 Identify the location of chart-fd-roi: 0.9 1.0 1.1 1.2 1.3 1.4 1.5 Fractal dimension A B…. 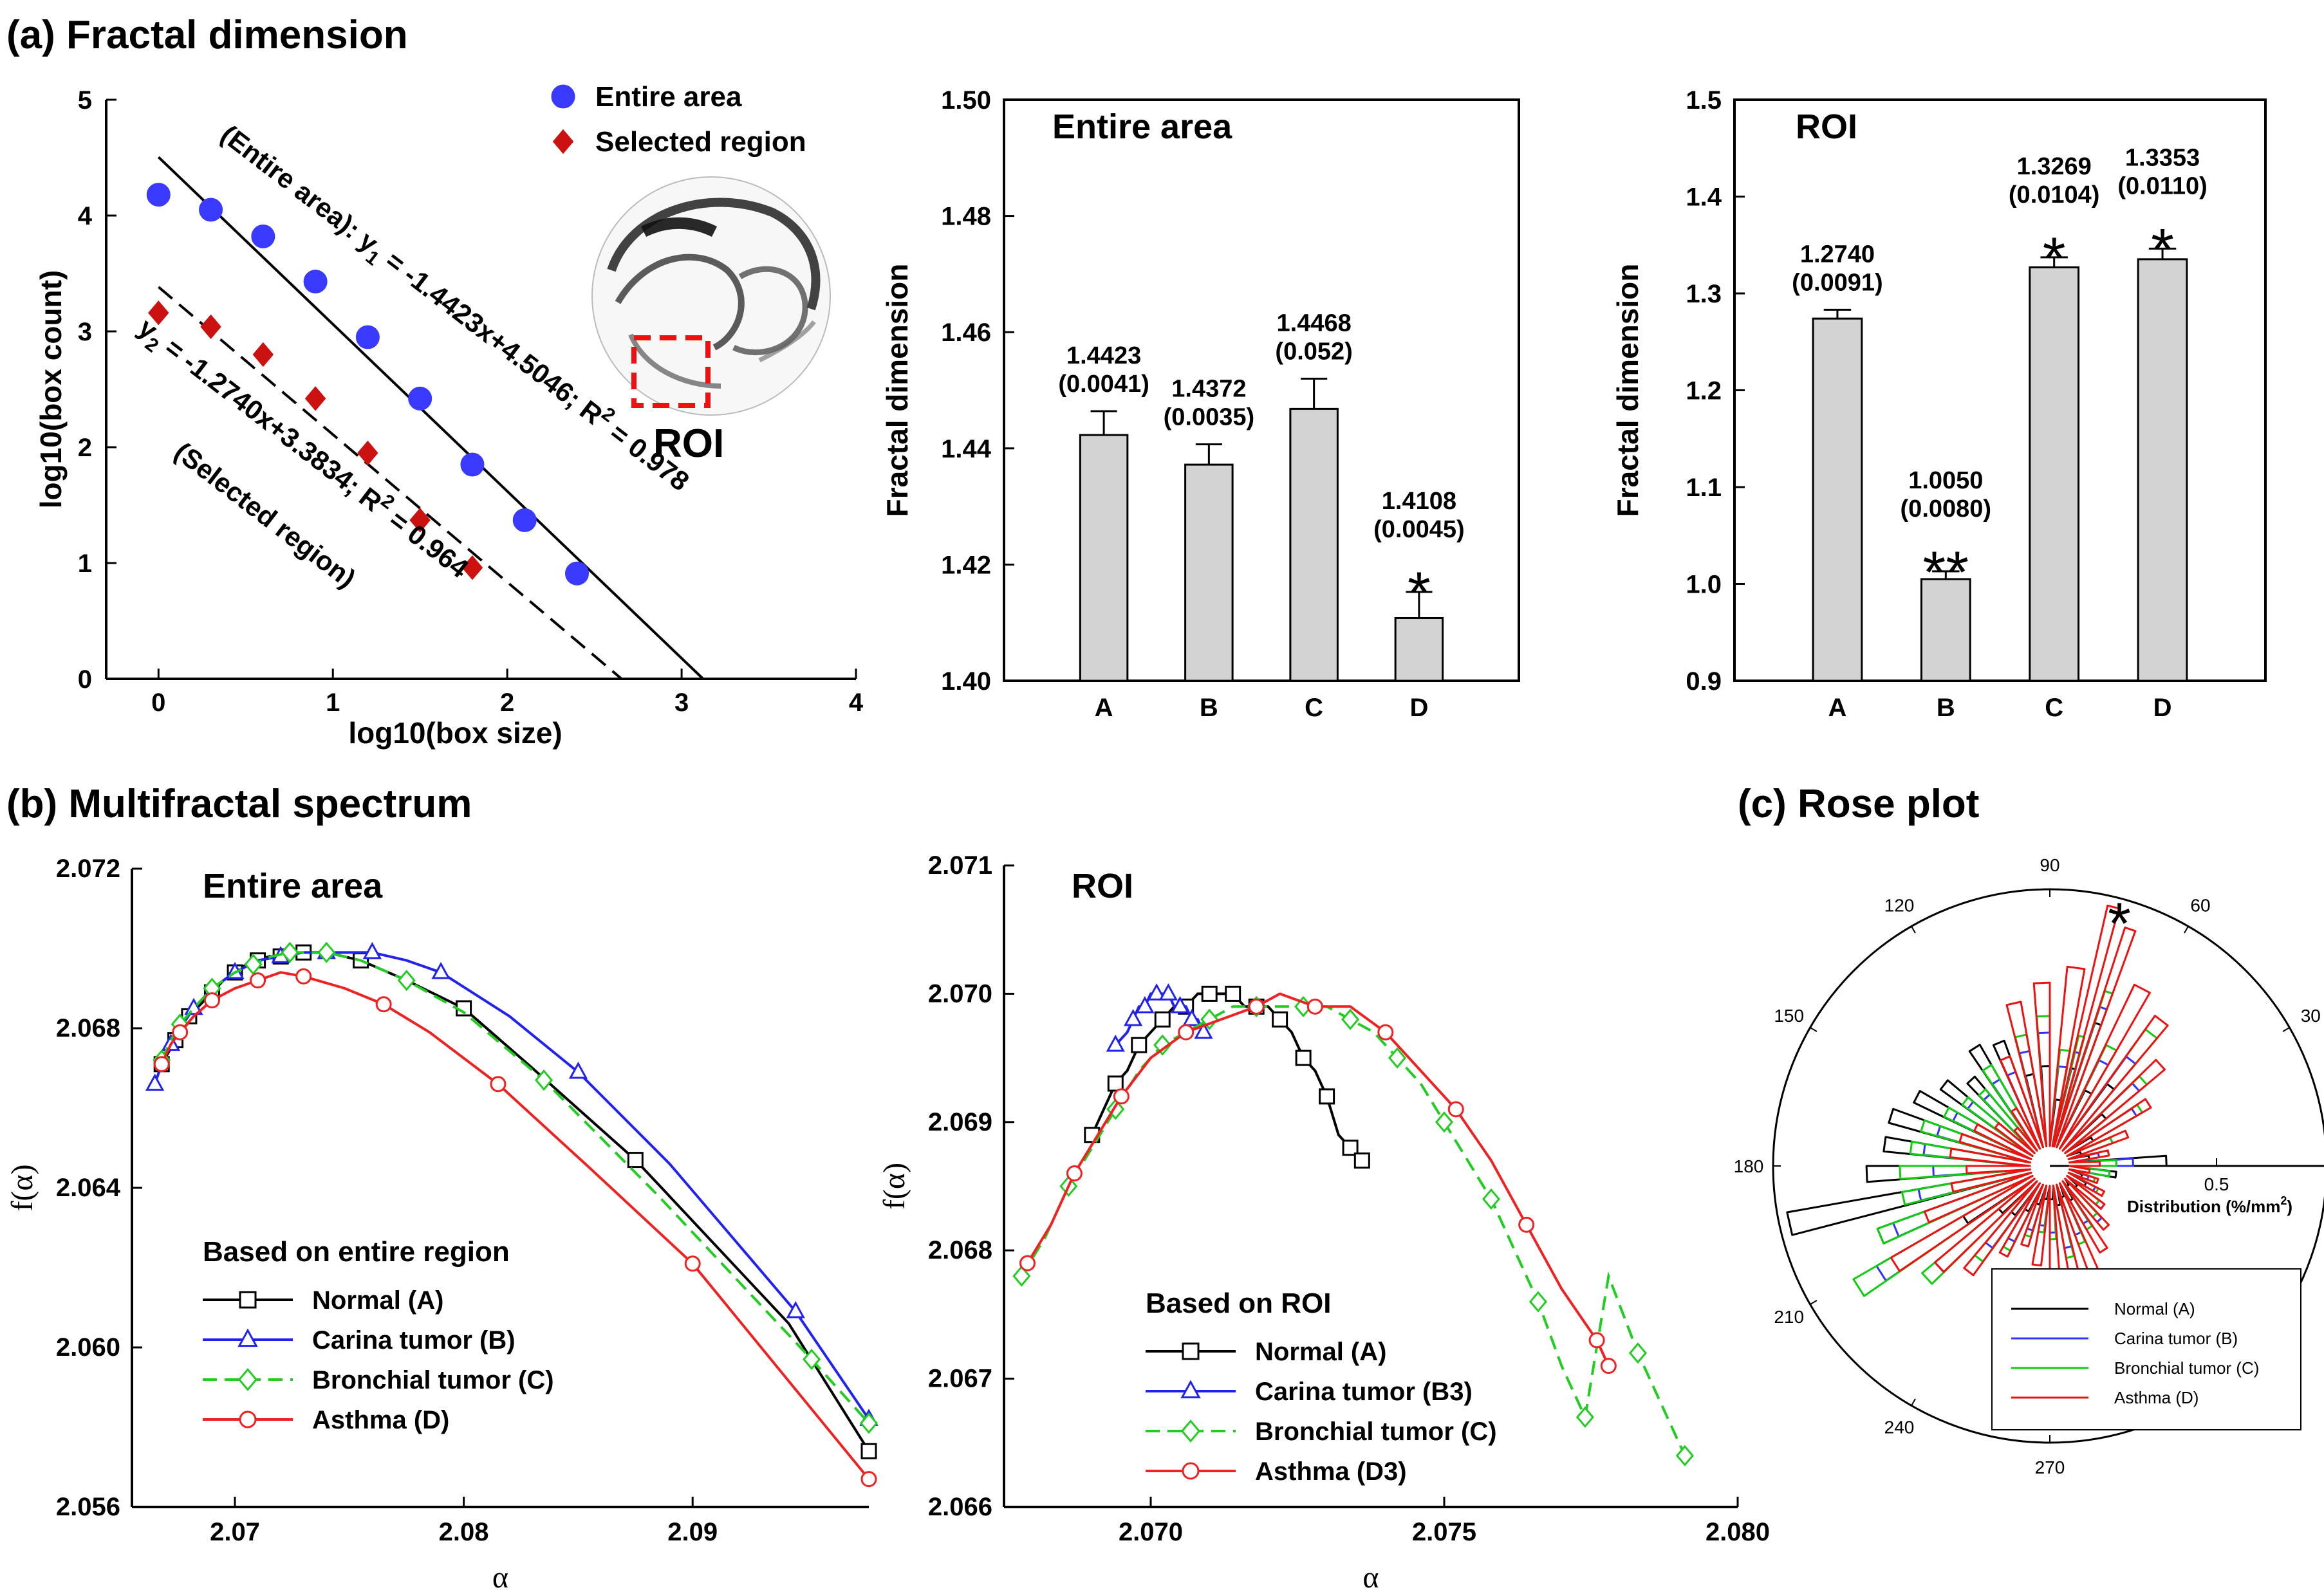
(1939, 404).